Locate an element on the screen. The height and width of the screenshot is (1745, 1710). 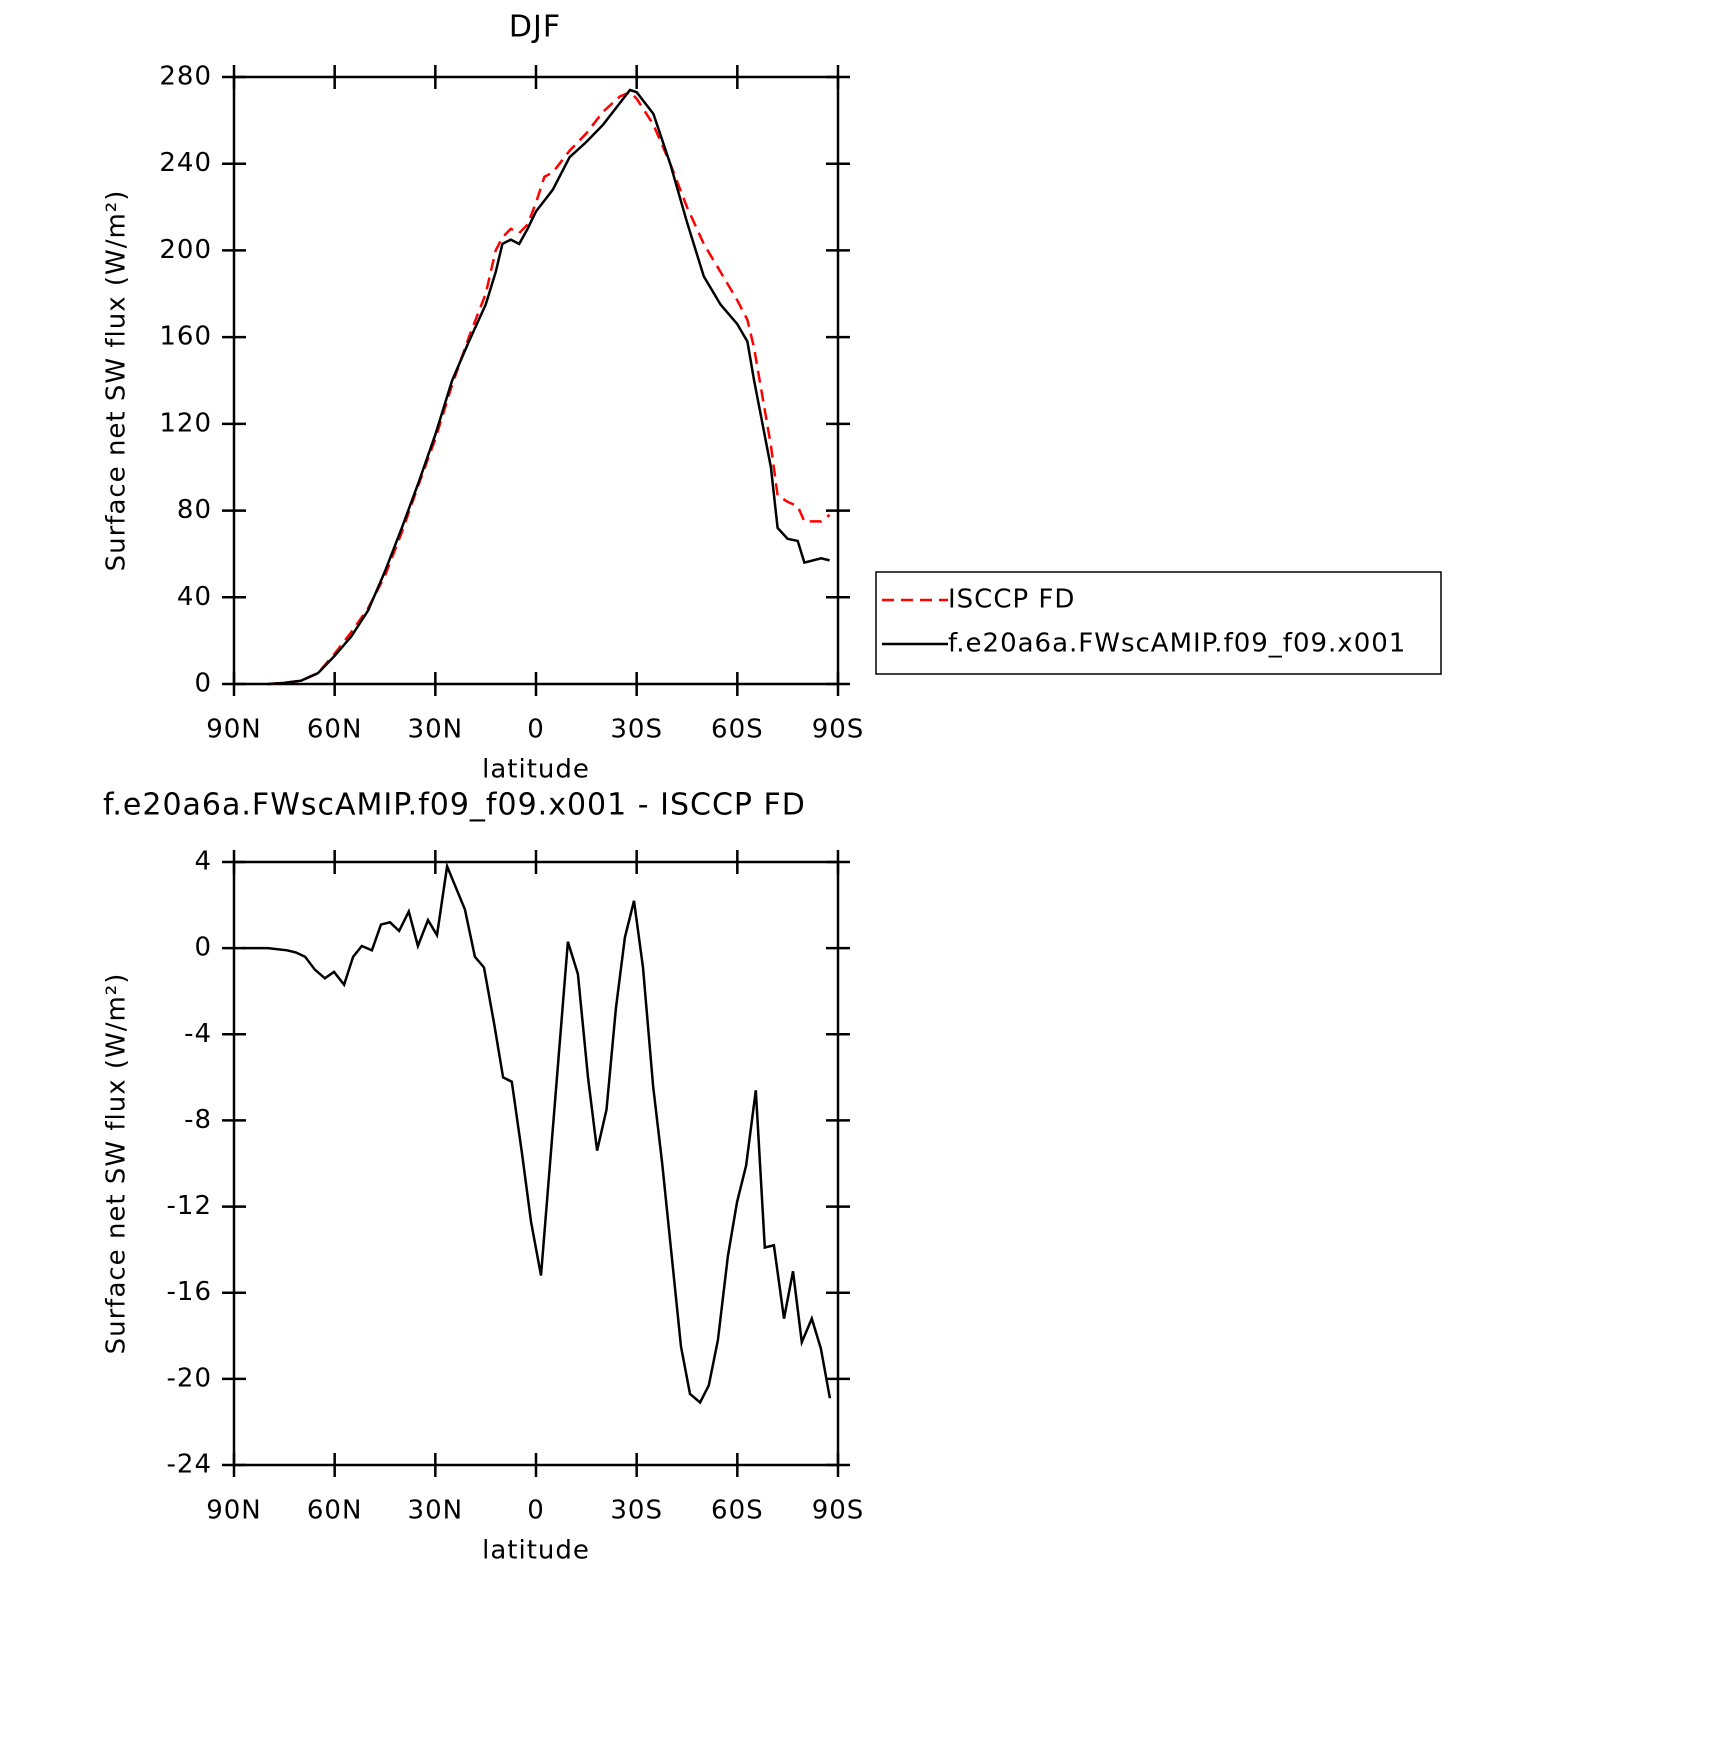
y-tick-label: 40 is located at coordinates (194, 597).